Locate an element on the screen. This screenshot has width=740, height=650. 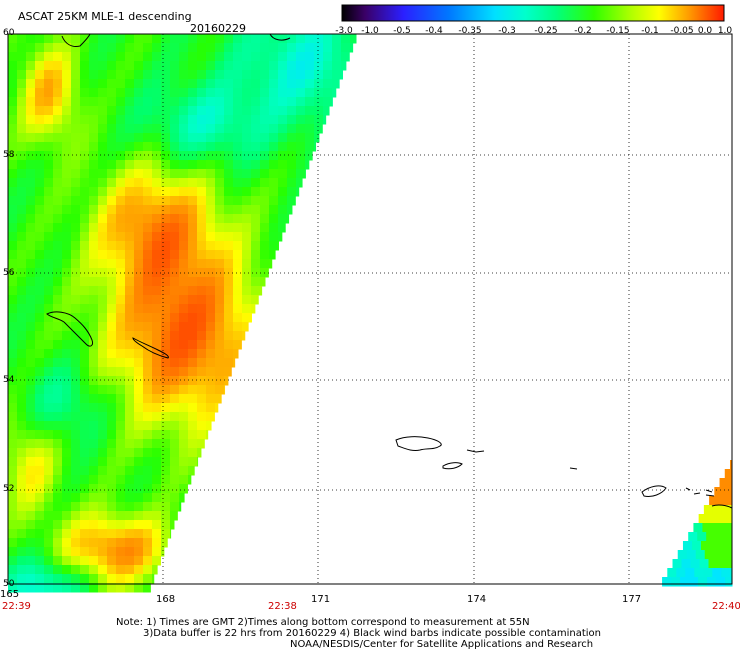
colorbar-label: -0.2 is located at coordinates (583, 31).